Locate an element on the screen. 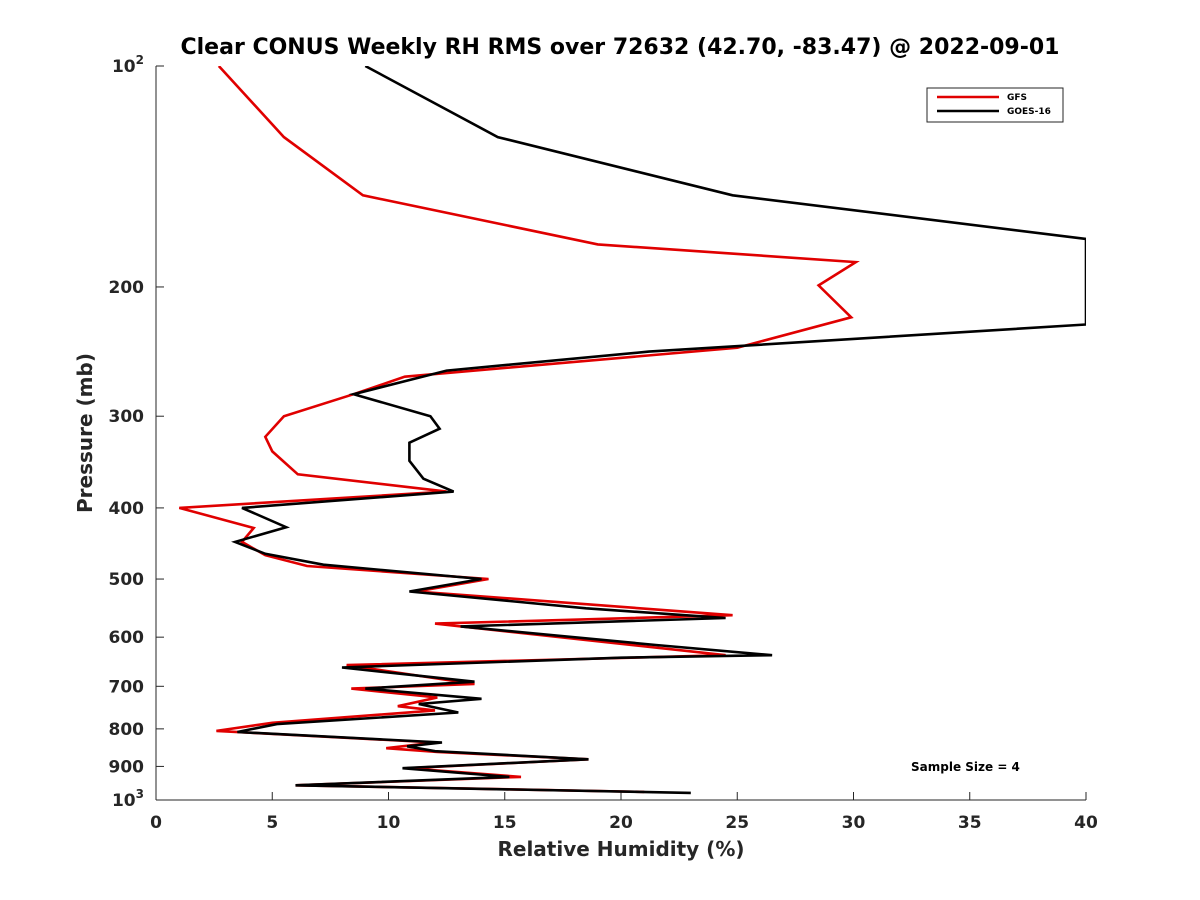 The image size is (1200, 900). legend-label: GFS is located at coordinates (1017, 98).